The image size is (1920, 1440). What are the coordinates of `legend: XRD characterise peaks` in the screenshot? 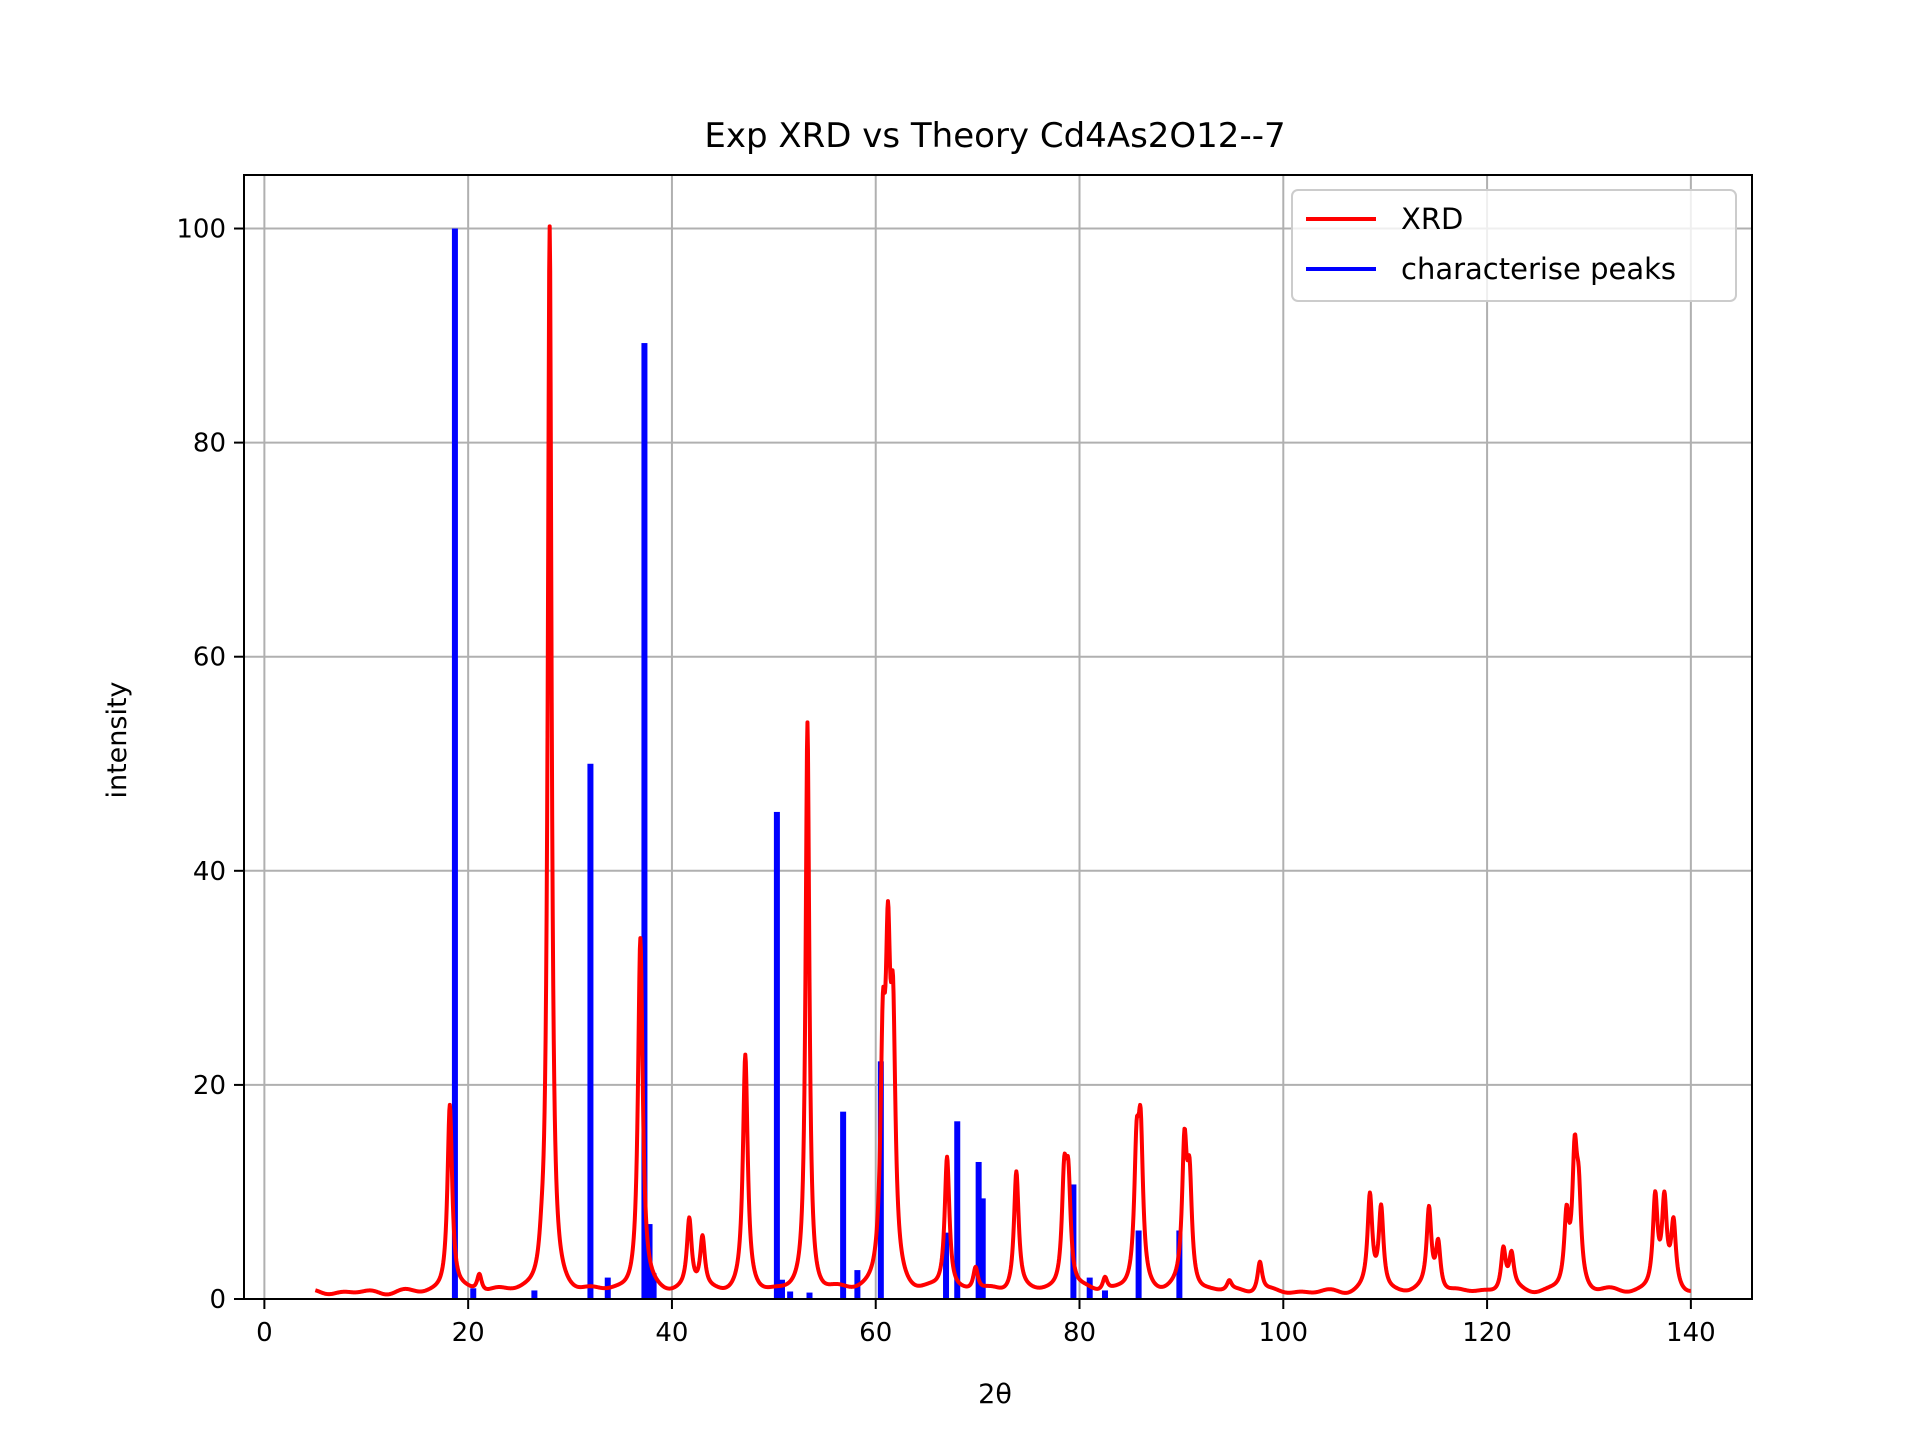 It's located at (1514, 245).